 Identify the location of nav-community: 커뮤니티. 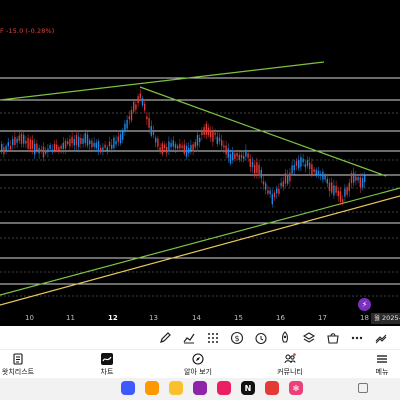
(290, 365).